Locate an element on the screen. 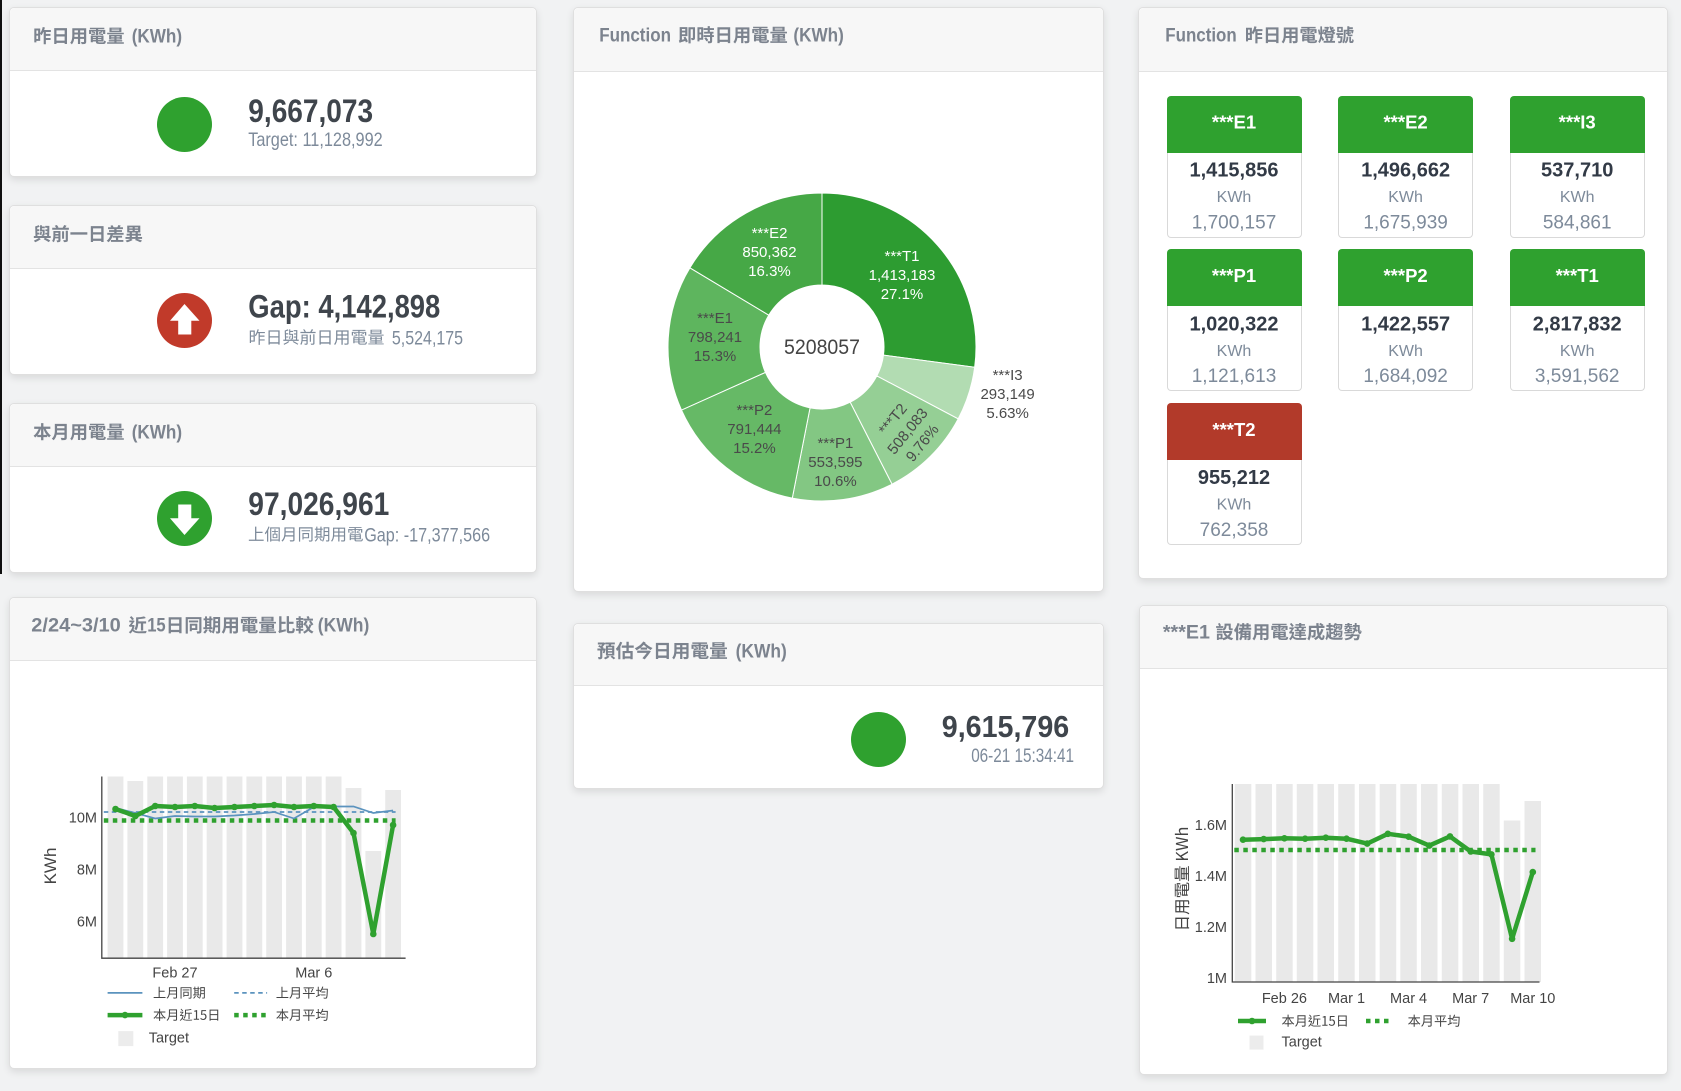 This screenshot has width=1681, height=1091. svg-text: 1,413,183 is located at coordinates (902, 275).